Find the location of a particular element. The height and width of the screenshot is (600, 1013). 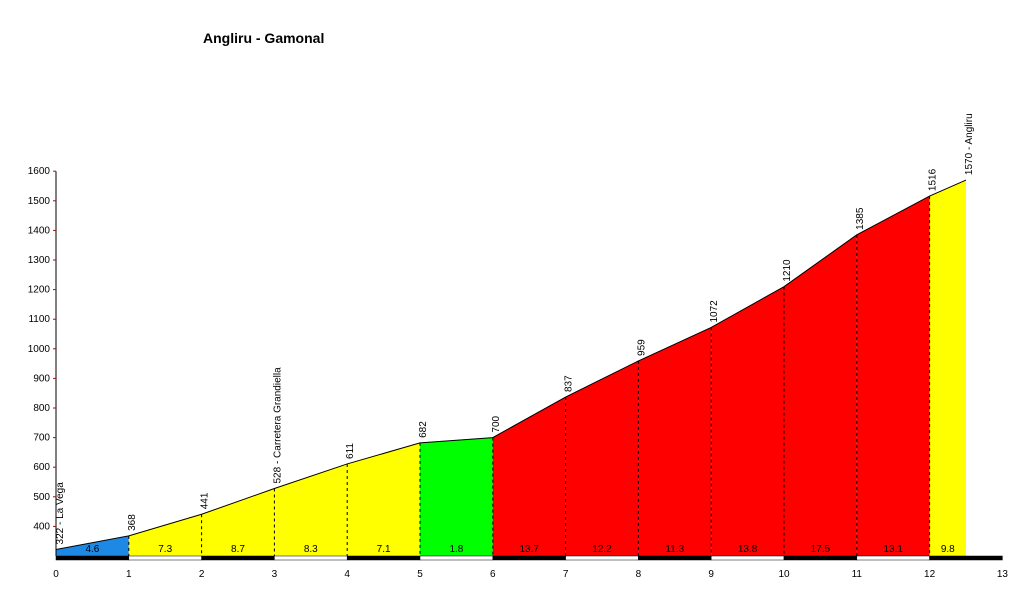

gradient-label: 13.7 is located at coordinates (529, 549).